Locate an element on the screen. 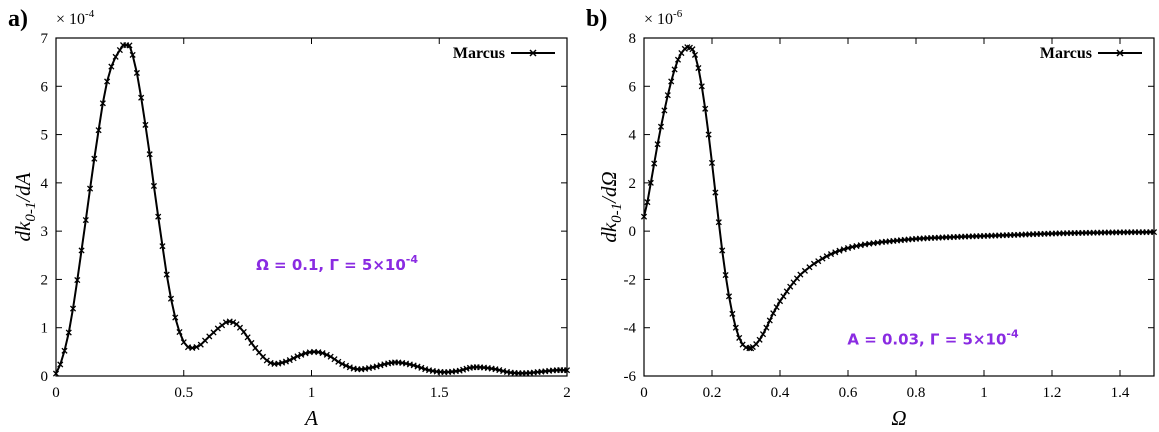 The height and width of the screenshot is (432, 1159). x-axis-label: A is located at coordinates (310, 418).